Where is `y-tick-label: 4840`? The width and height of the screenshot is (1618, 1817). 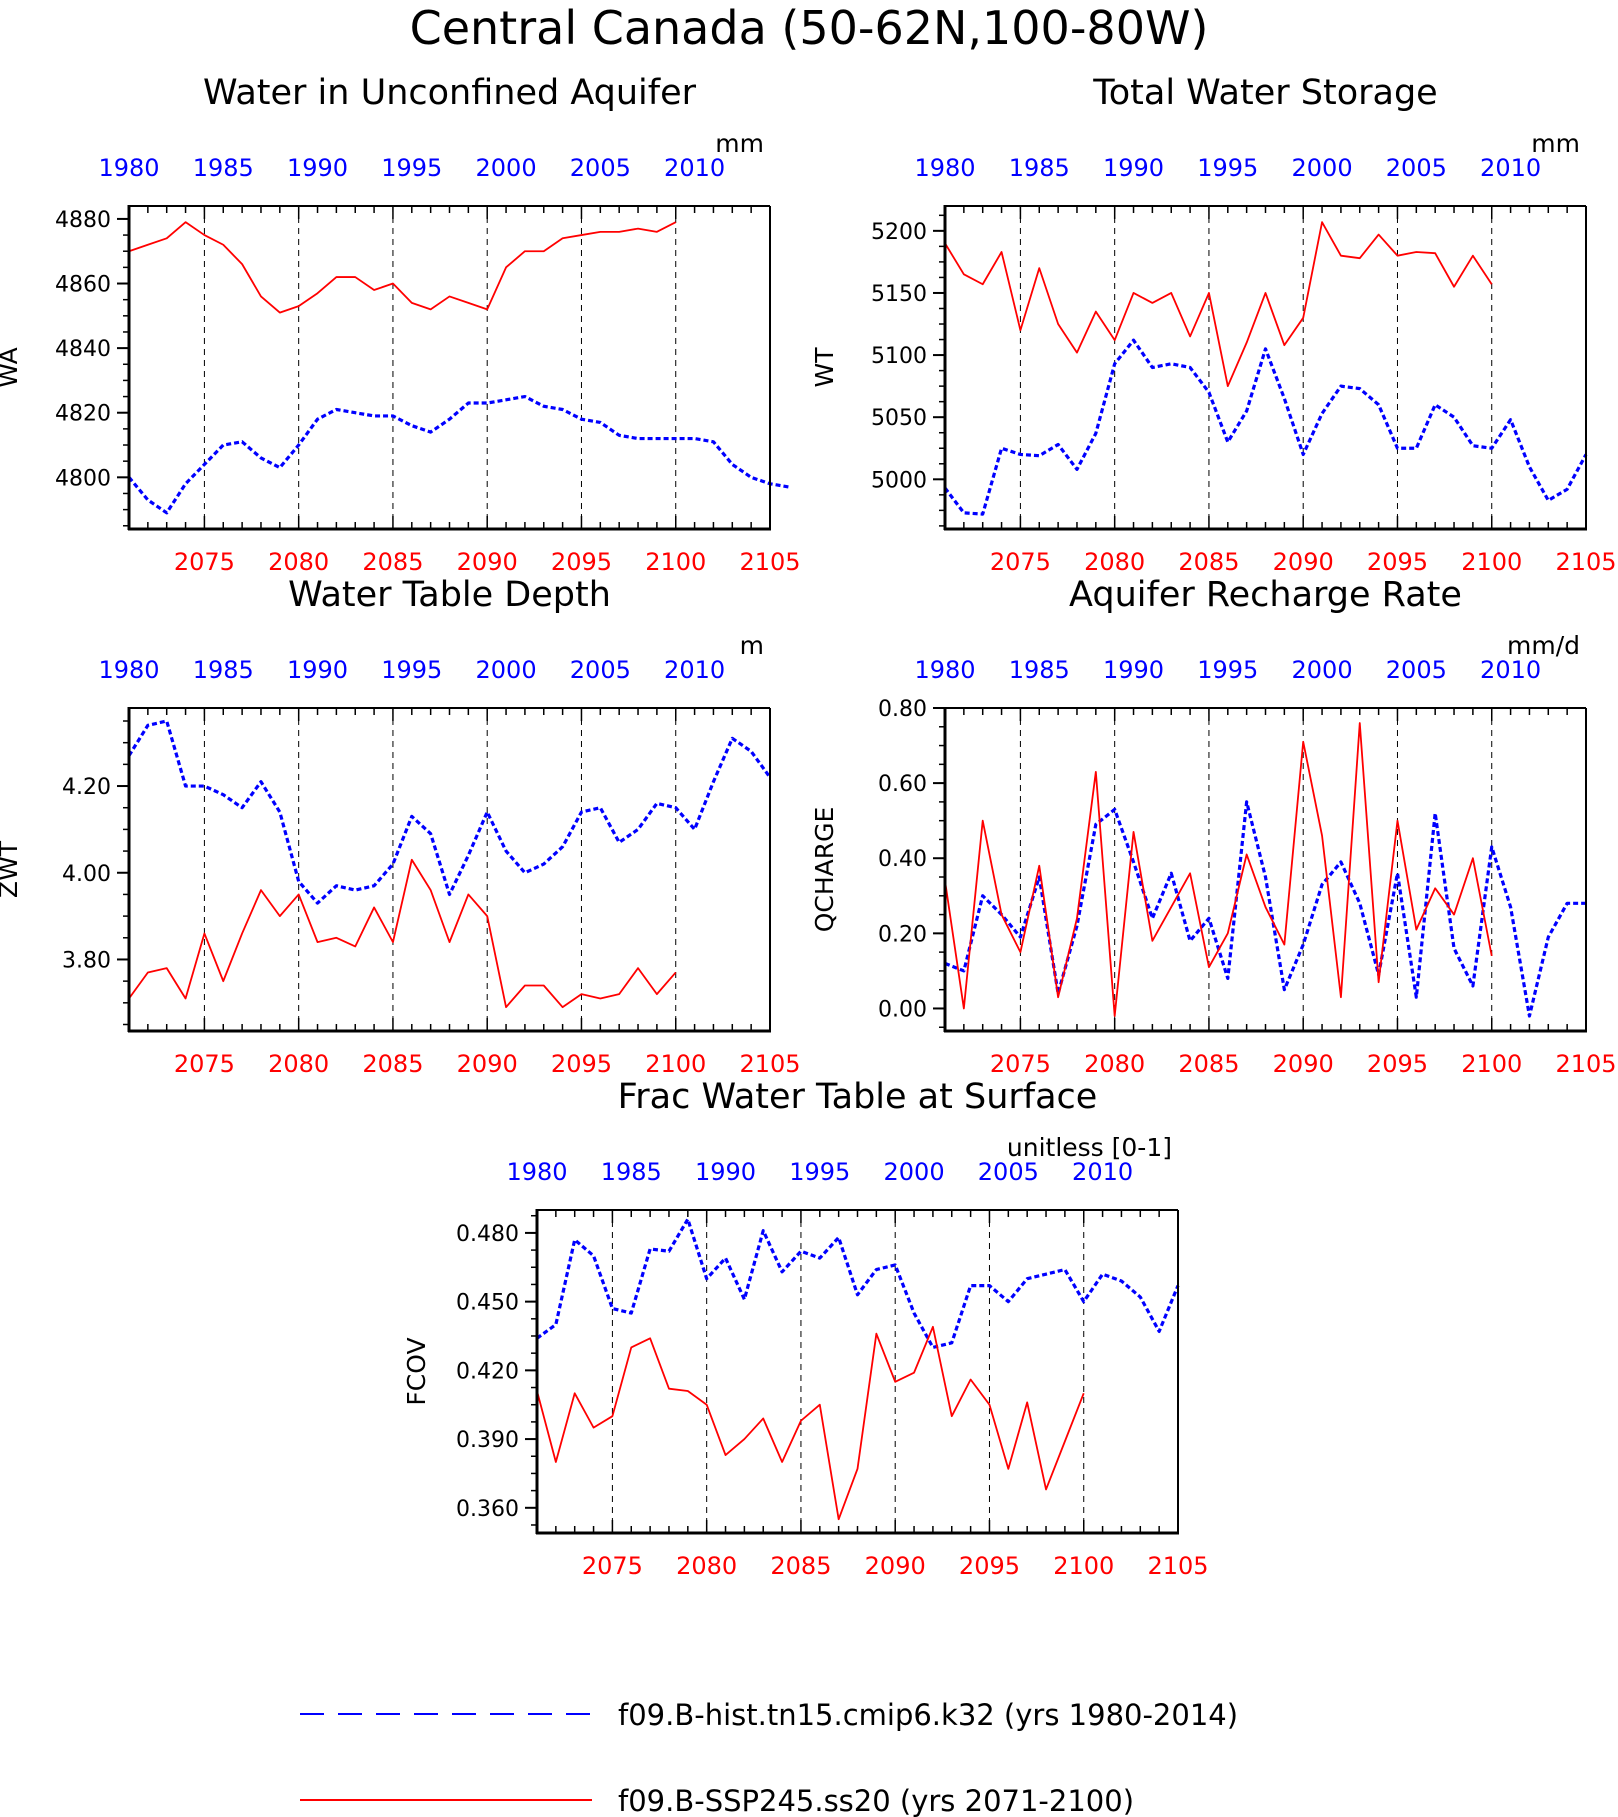 y-tick-label: 4840 is located at coordinates (83, 349).